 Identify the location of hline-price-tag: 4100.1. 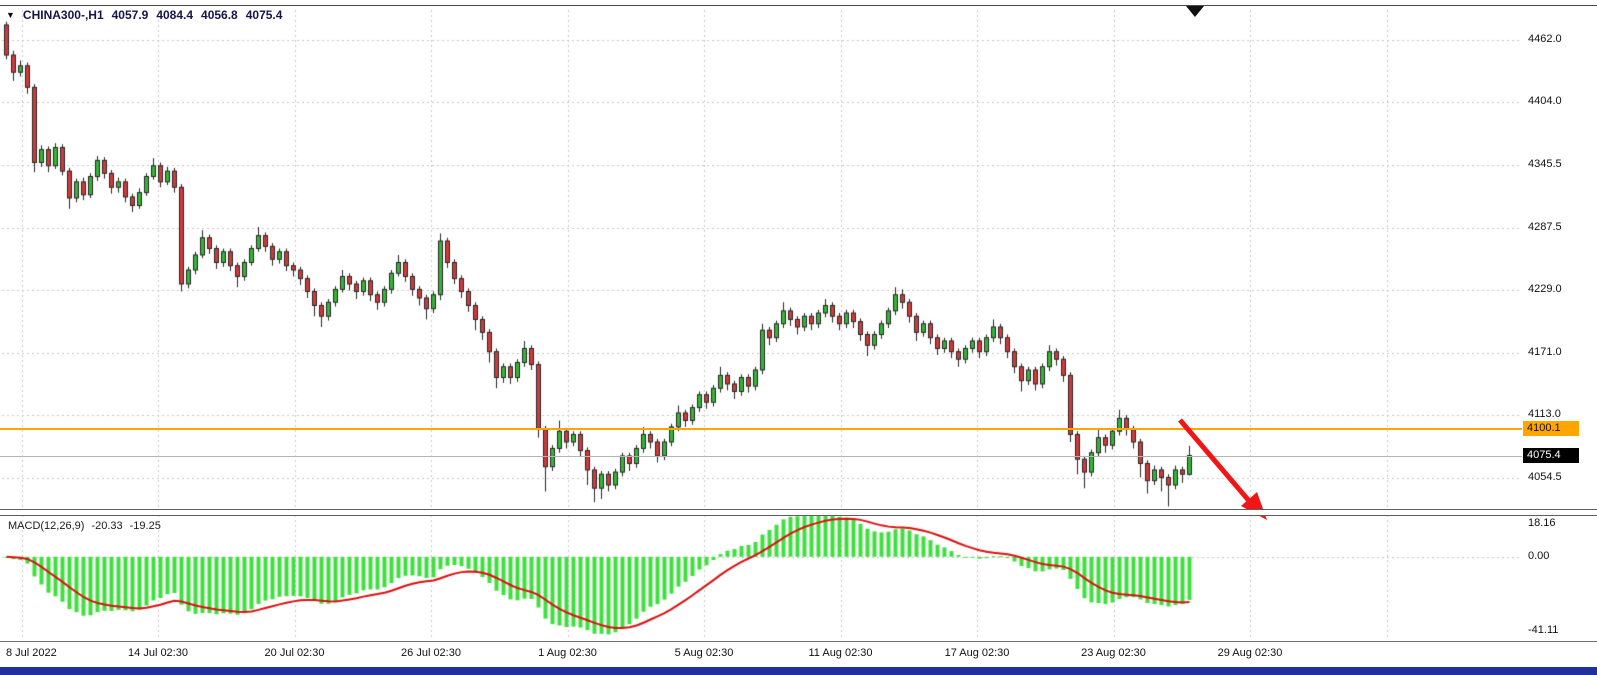
(1551, 428).